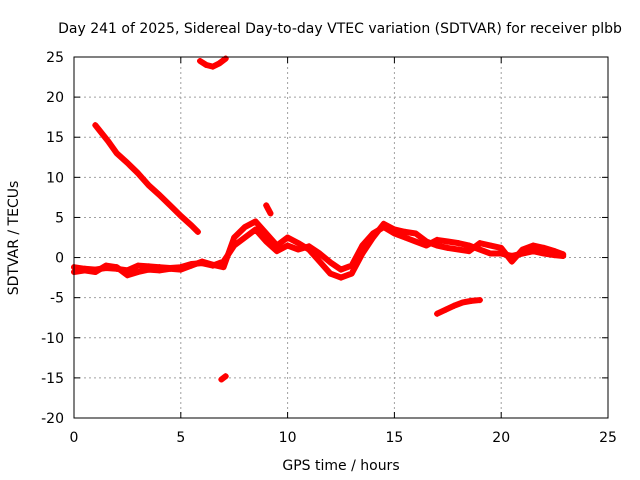  I want to click on y-tick-label: -10, so click(52, 339).